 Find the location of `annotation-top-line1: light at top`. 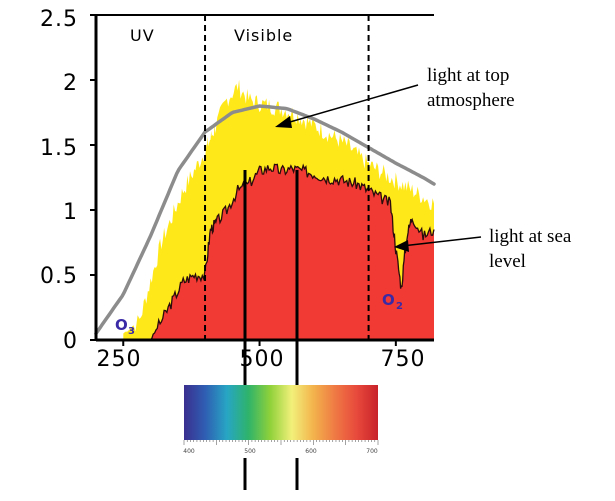

annotation-top-line1: light at top is located at coordinates (468, 75).